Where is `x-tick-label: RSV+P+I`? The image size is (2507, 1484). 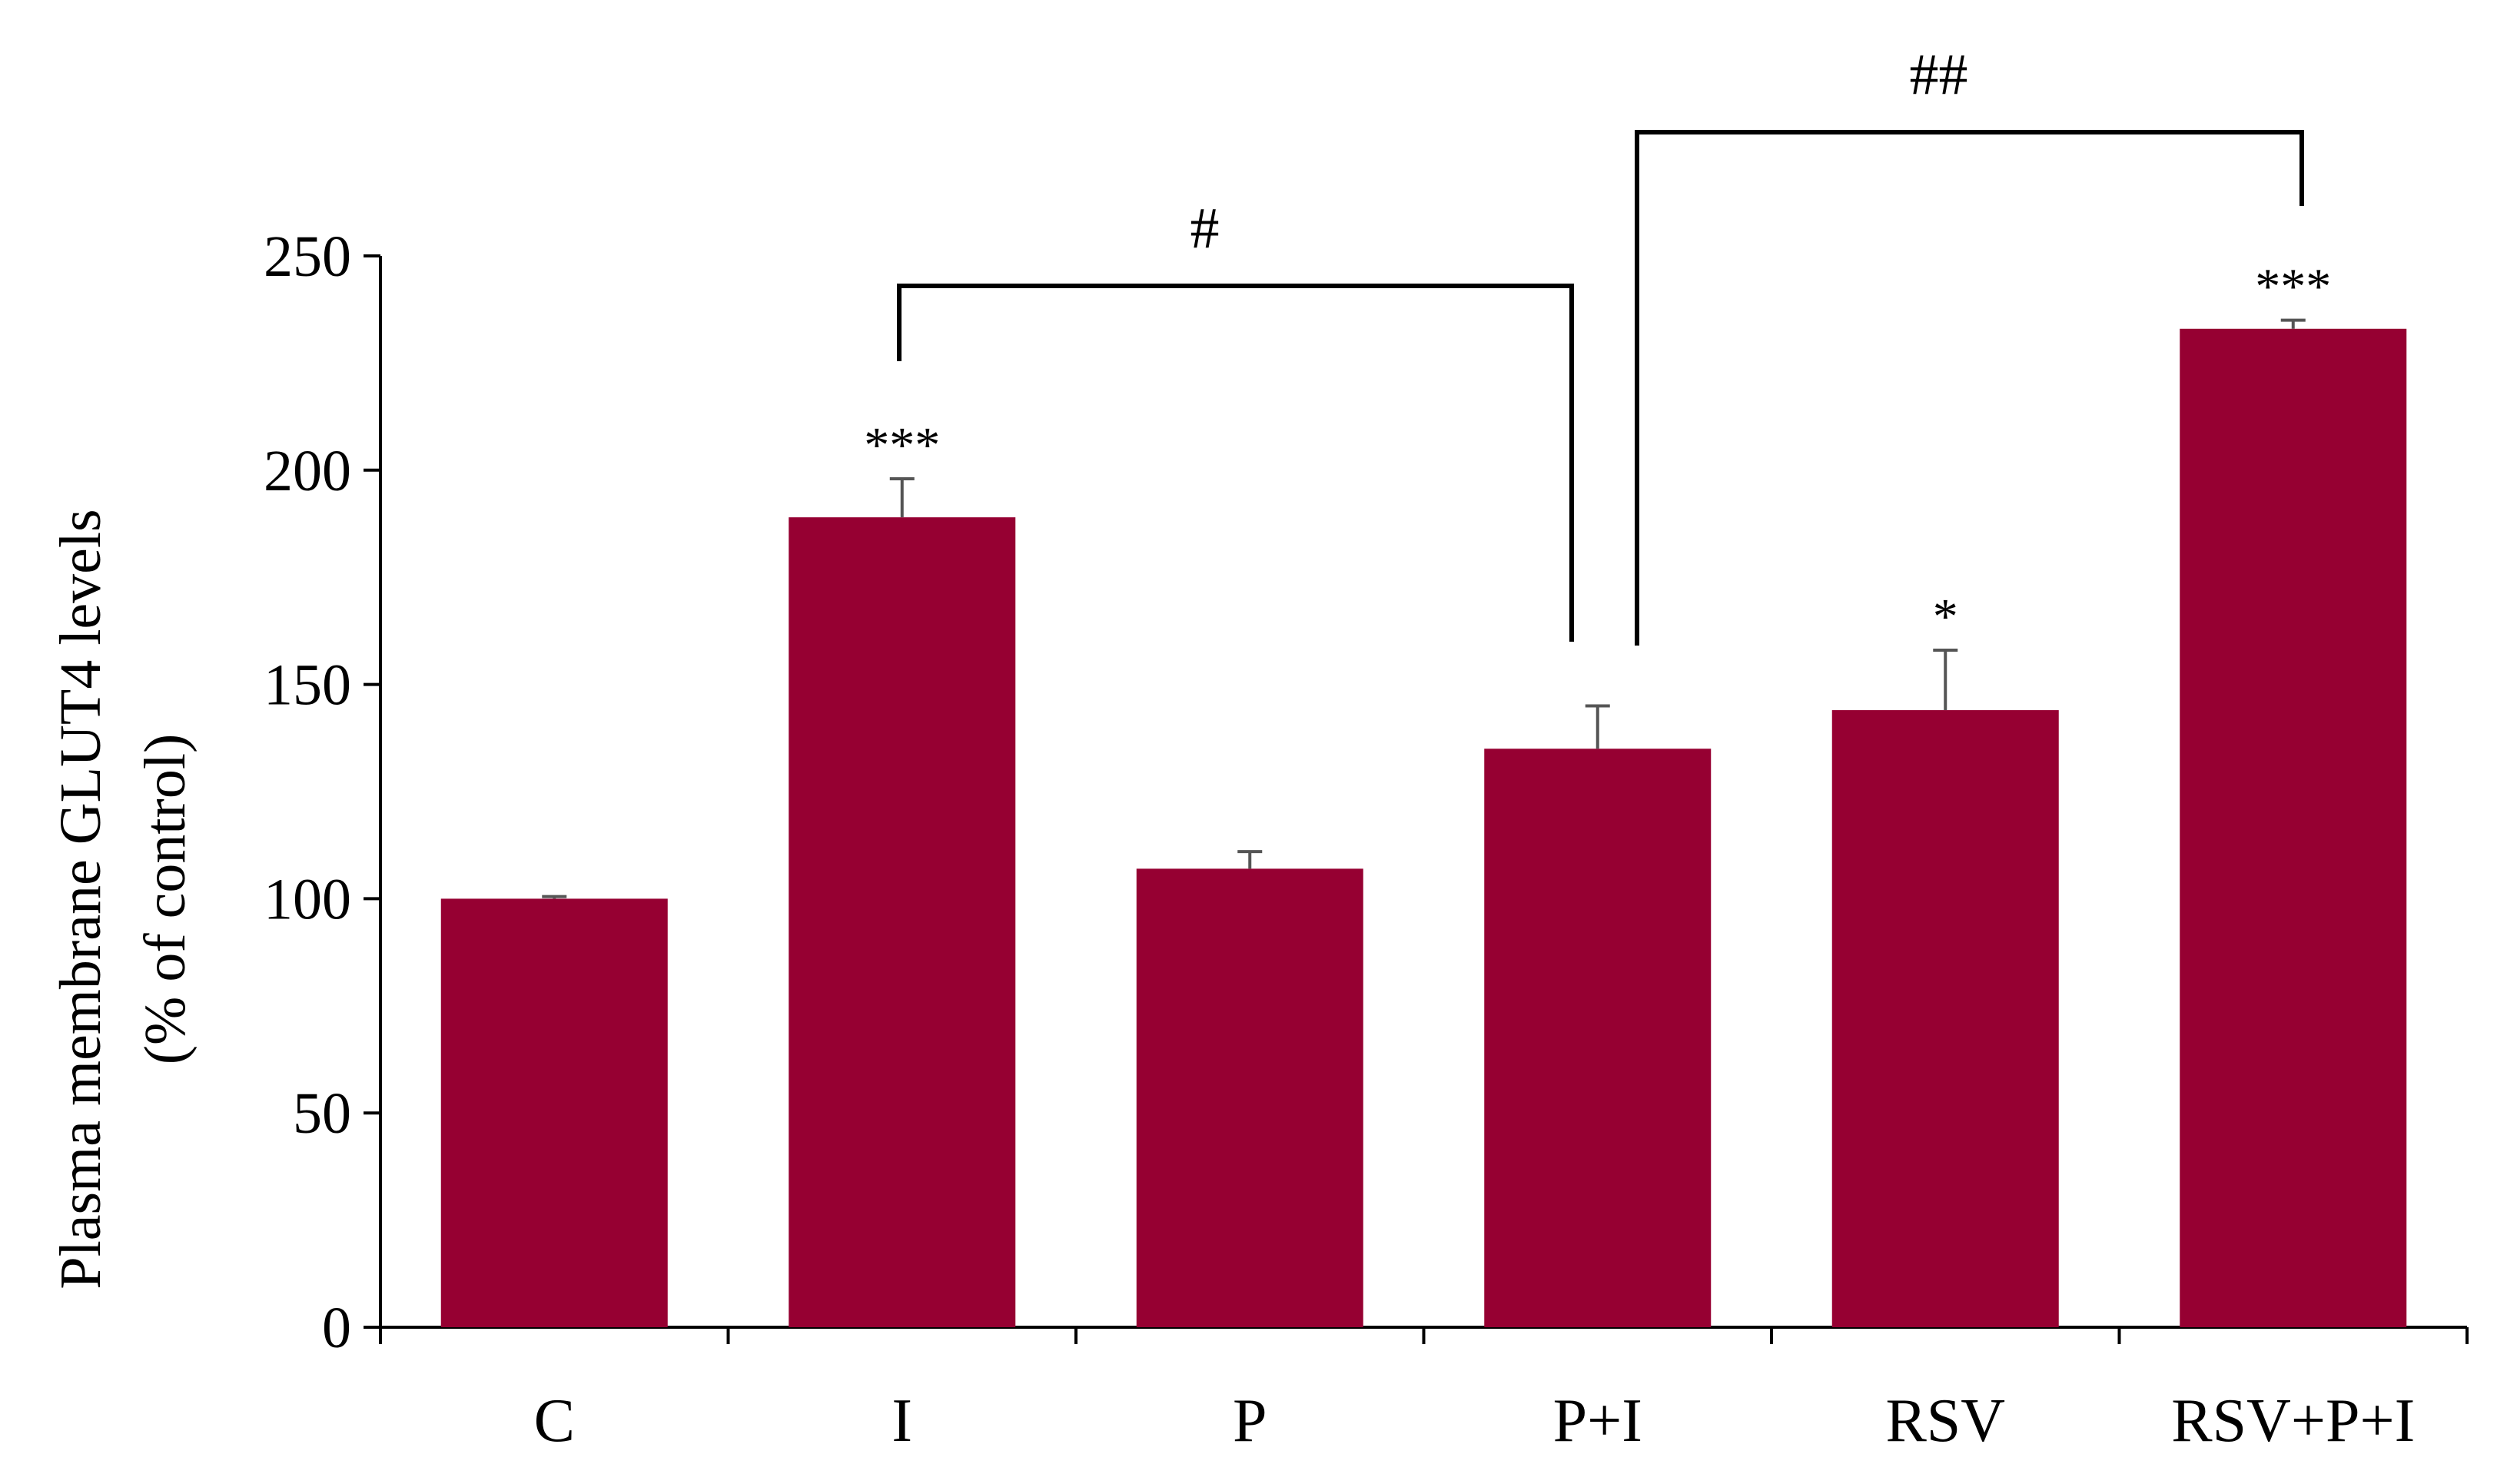
x-tick-label: RSV+P+I is located at coordinates (2293, 1421).